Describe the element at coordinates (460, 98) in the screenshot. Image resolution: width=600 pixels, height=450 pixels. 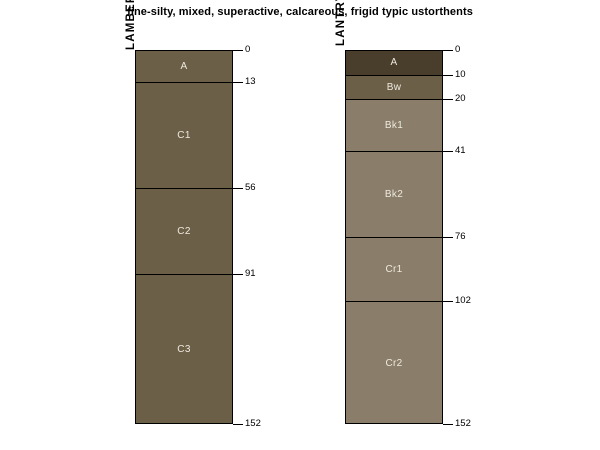
I see `depth-tick-label: 20` at that location.